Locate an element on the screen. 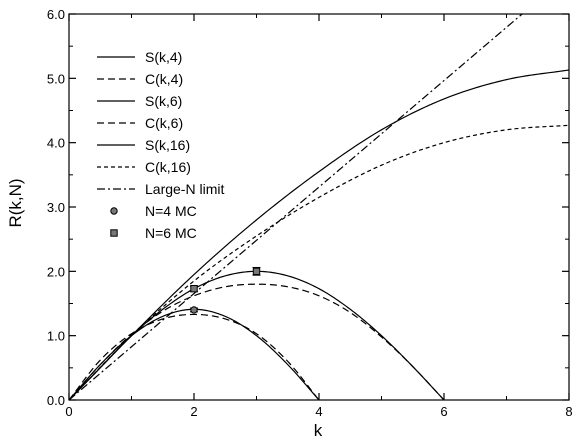 This screenshot has width=573, height=438. y-tick-label: 5.0 is located at coordinates (56, 78).